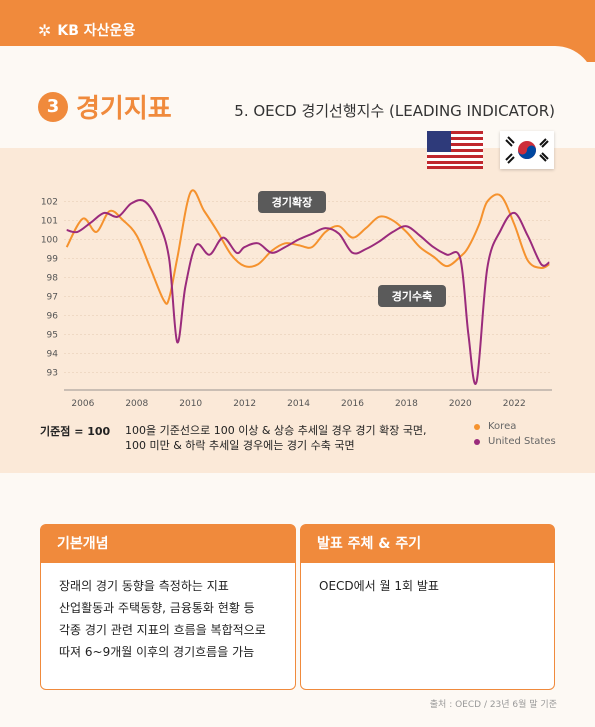 The image size is (595, 727). What do you see at coordinates (82, 404) in the screenshot?
I see `x-tick-label: 2006` at bounding box center [82, 404].